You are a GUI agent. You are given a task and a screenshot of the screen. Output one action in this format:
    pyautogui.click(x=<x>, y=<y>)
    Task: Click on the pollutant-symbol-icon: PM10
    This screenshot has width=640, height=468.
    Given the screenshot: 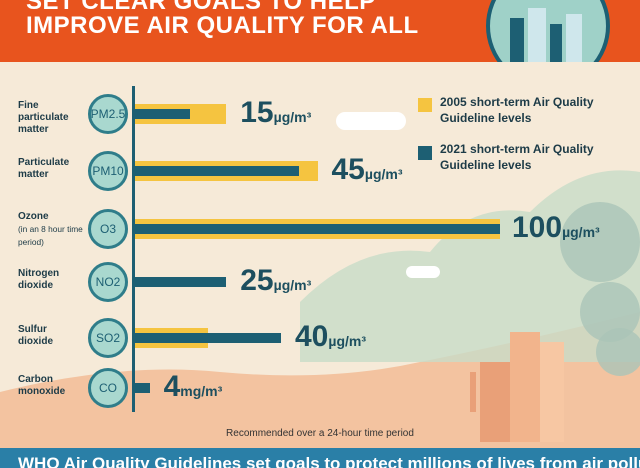 What is the action you would take?
    pyautogui.click(x=108, y=171)
    